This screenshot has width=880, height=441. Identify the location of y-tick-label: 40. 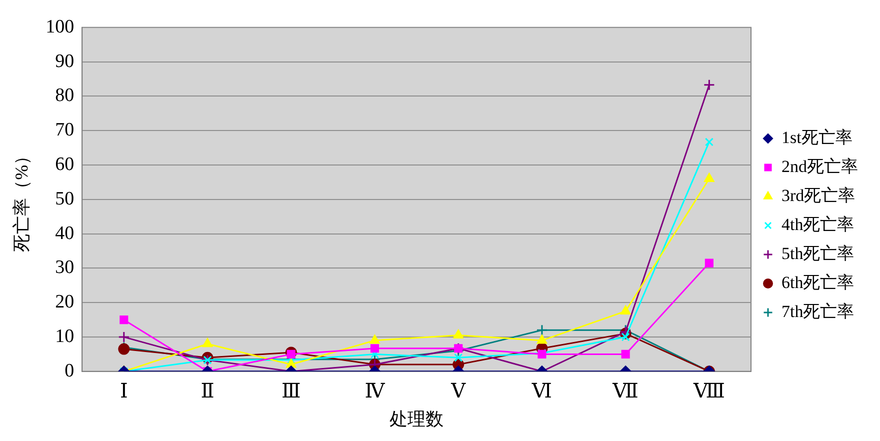
(64, 233).